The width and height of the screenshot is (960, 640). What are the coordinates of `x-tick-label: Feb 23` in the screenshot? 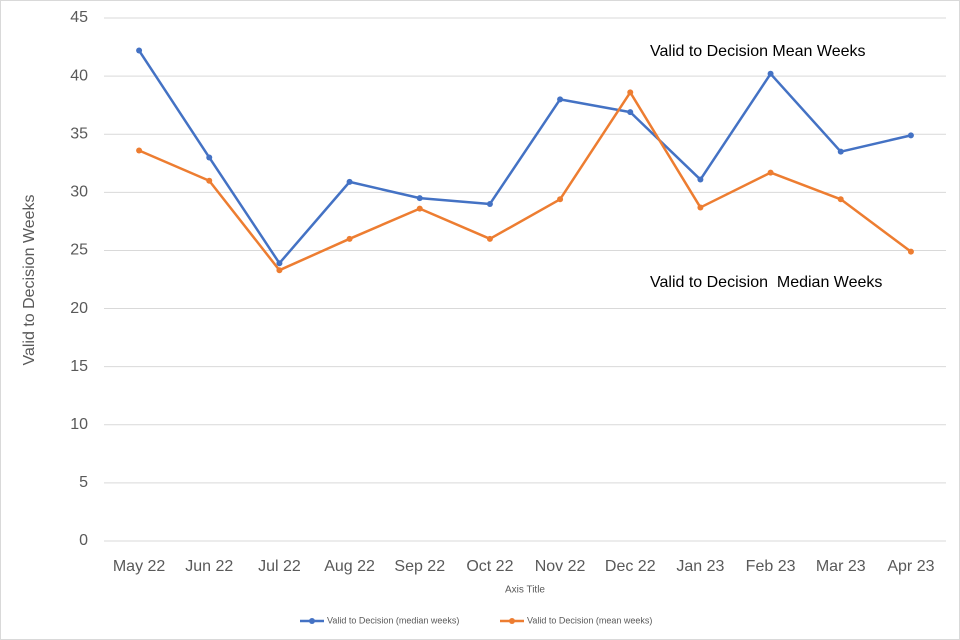 It's located at (771, 566).